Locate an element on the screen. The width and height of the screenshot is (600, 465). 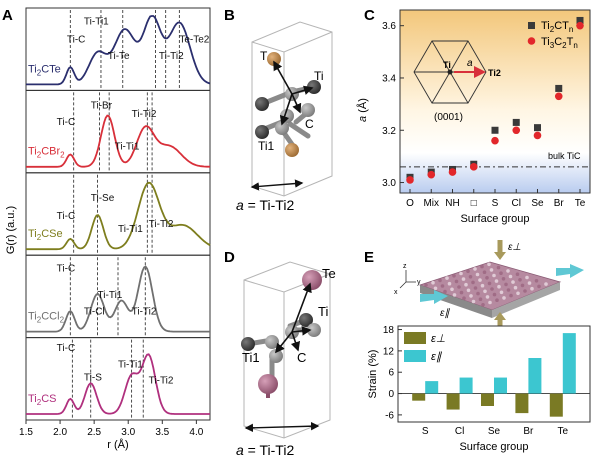
y-tick-label: 0 is located at coordinates (391, 394).